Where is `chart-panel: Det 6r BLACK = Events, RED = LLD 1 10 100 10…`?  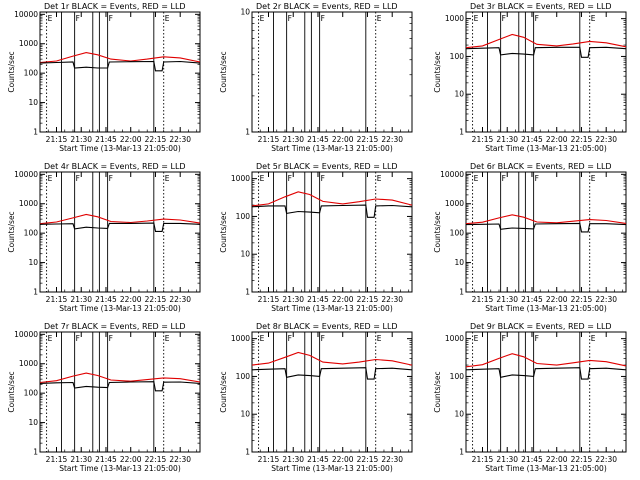
chart-panel: Det 6r BLACK = Events, RED = LLD 1 10 100 10… is located at coordinates (530, 237).